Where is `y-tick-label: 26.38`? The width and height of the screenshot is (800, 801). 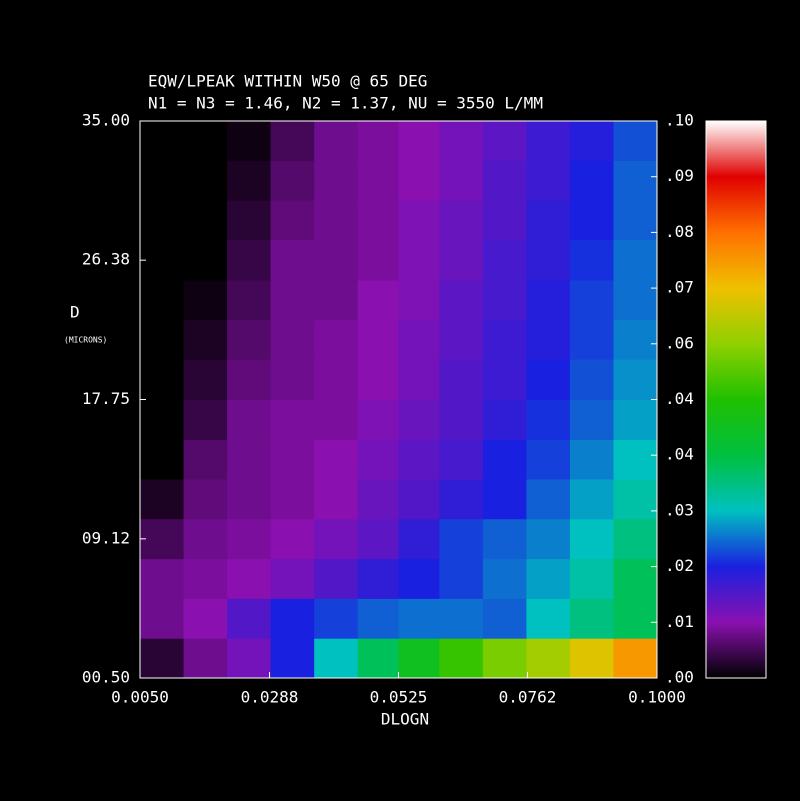 y-tick-label: 26.38 is located at coordinates (106, 259).